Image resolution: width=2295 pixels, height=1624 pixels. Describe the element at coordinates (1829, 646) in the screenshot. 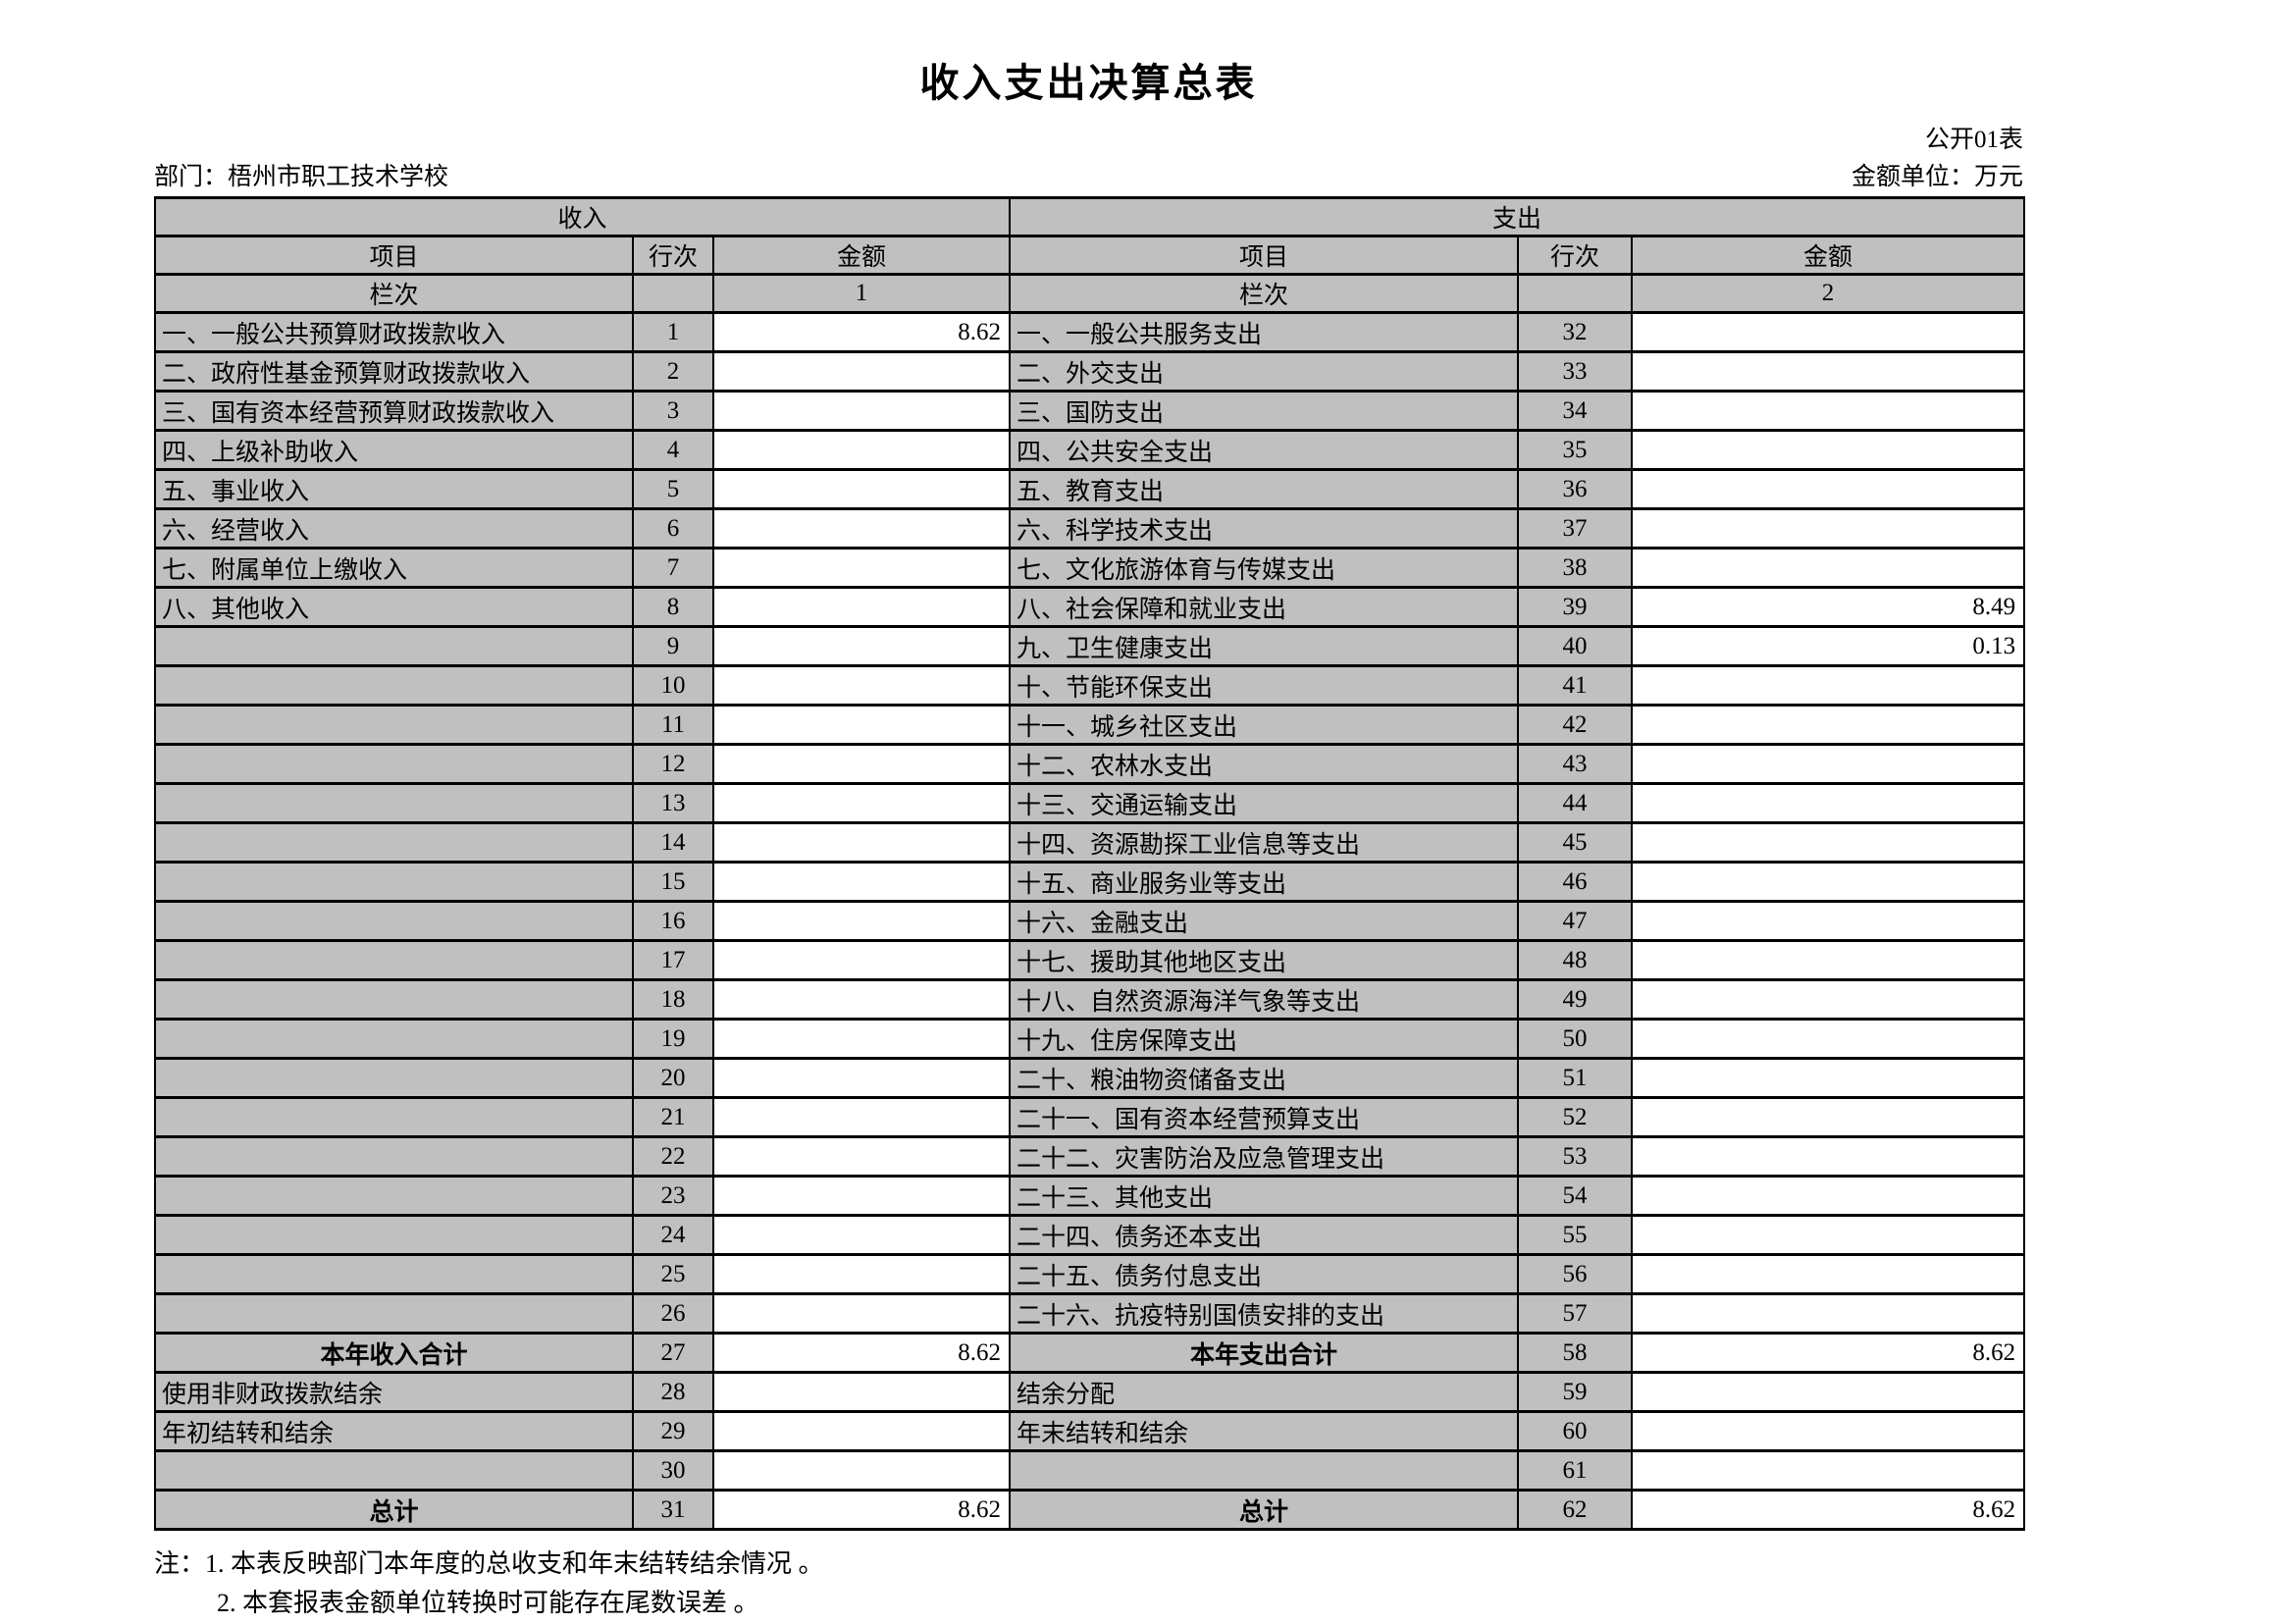

I see `expense-amount-cell: 0.13` at that location.